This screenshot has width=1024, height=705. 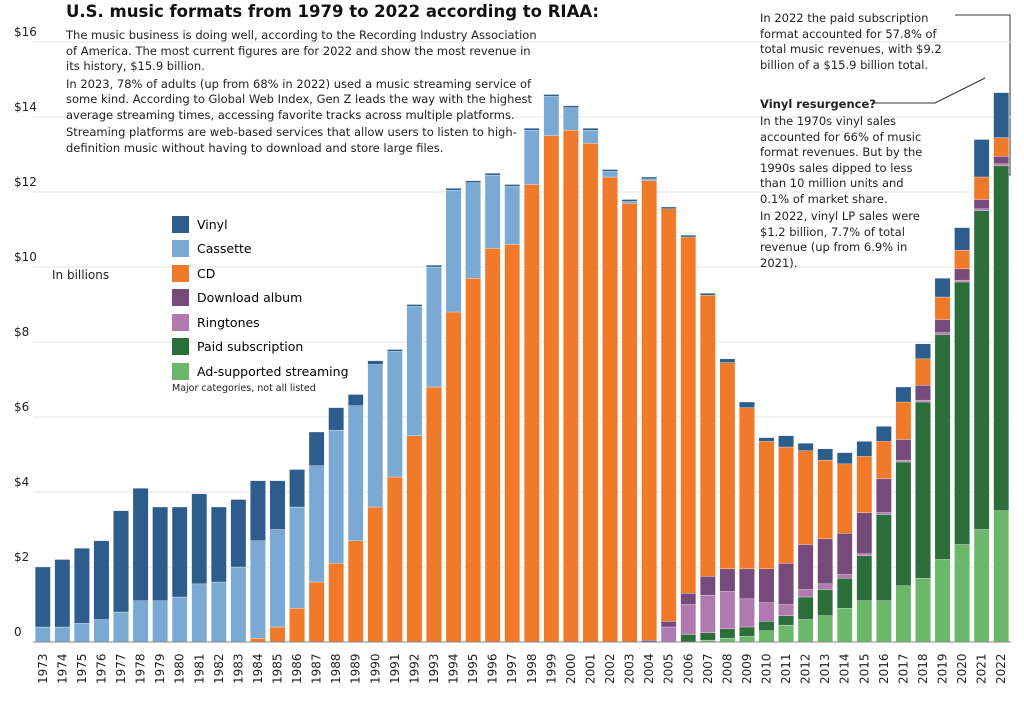 I want to click on x-tick-label: 1977, so click(x=121, y=668).